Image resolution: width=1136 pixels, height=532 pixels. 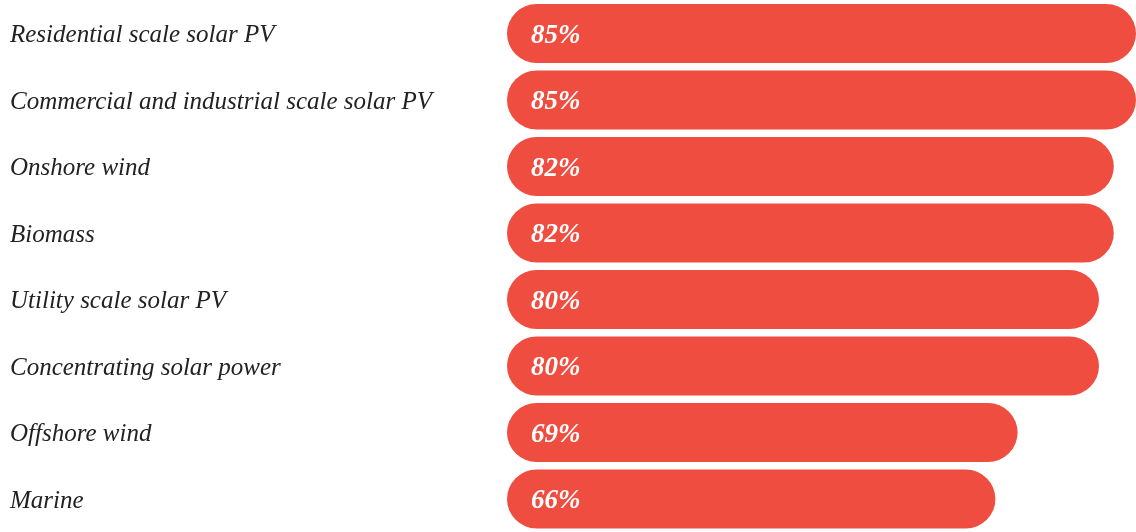 I want to click on y-tick-label: Concentrating solar power, so click(x=146, y=366).